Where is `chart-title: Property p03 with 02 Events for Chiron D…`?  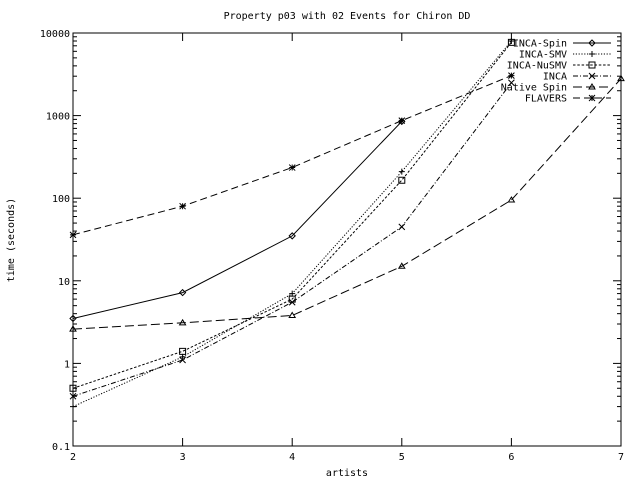 chart-title: Property p03 with 02 Events for Chiron D… is located at coordinates (347, 16).